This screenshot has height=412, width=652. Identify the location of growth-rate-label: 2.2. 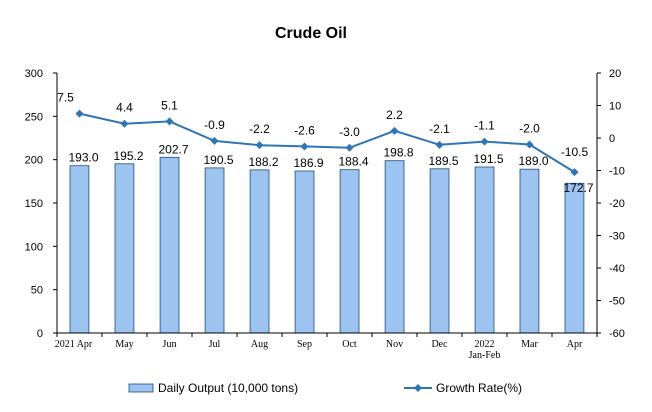
(394, 115).